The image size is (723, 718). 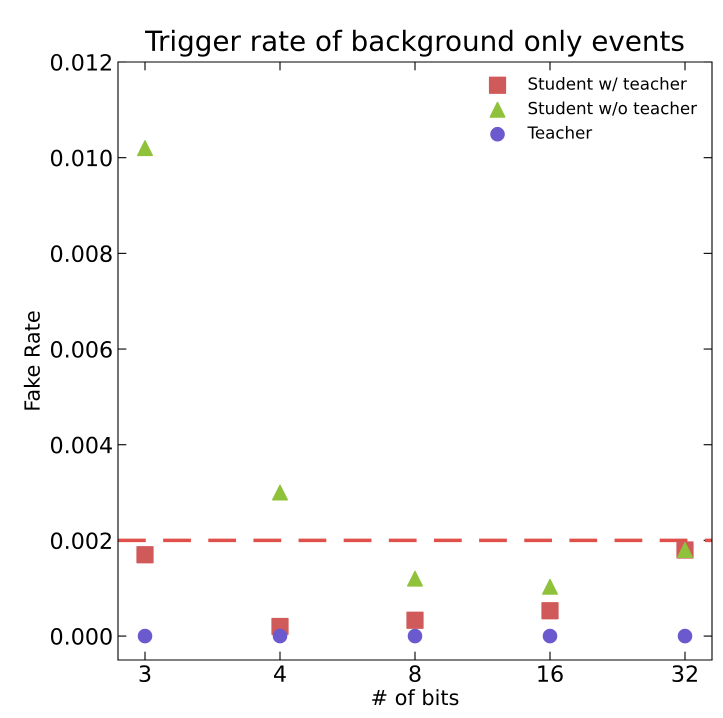 What do you see at coordinates (607, 84) in the screenshot?
I see `legend-label: Student w/ teacher` at bounding box center [607, 84].